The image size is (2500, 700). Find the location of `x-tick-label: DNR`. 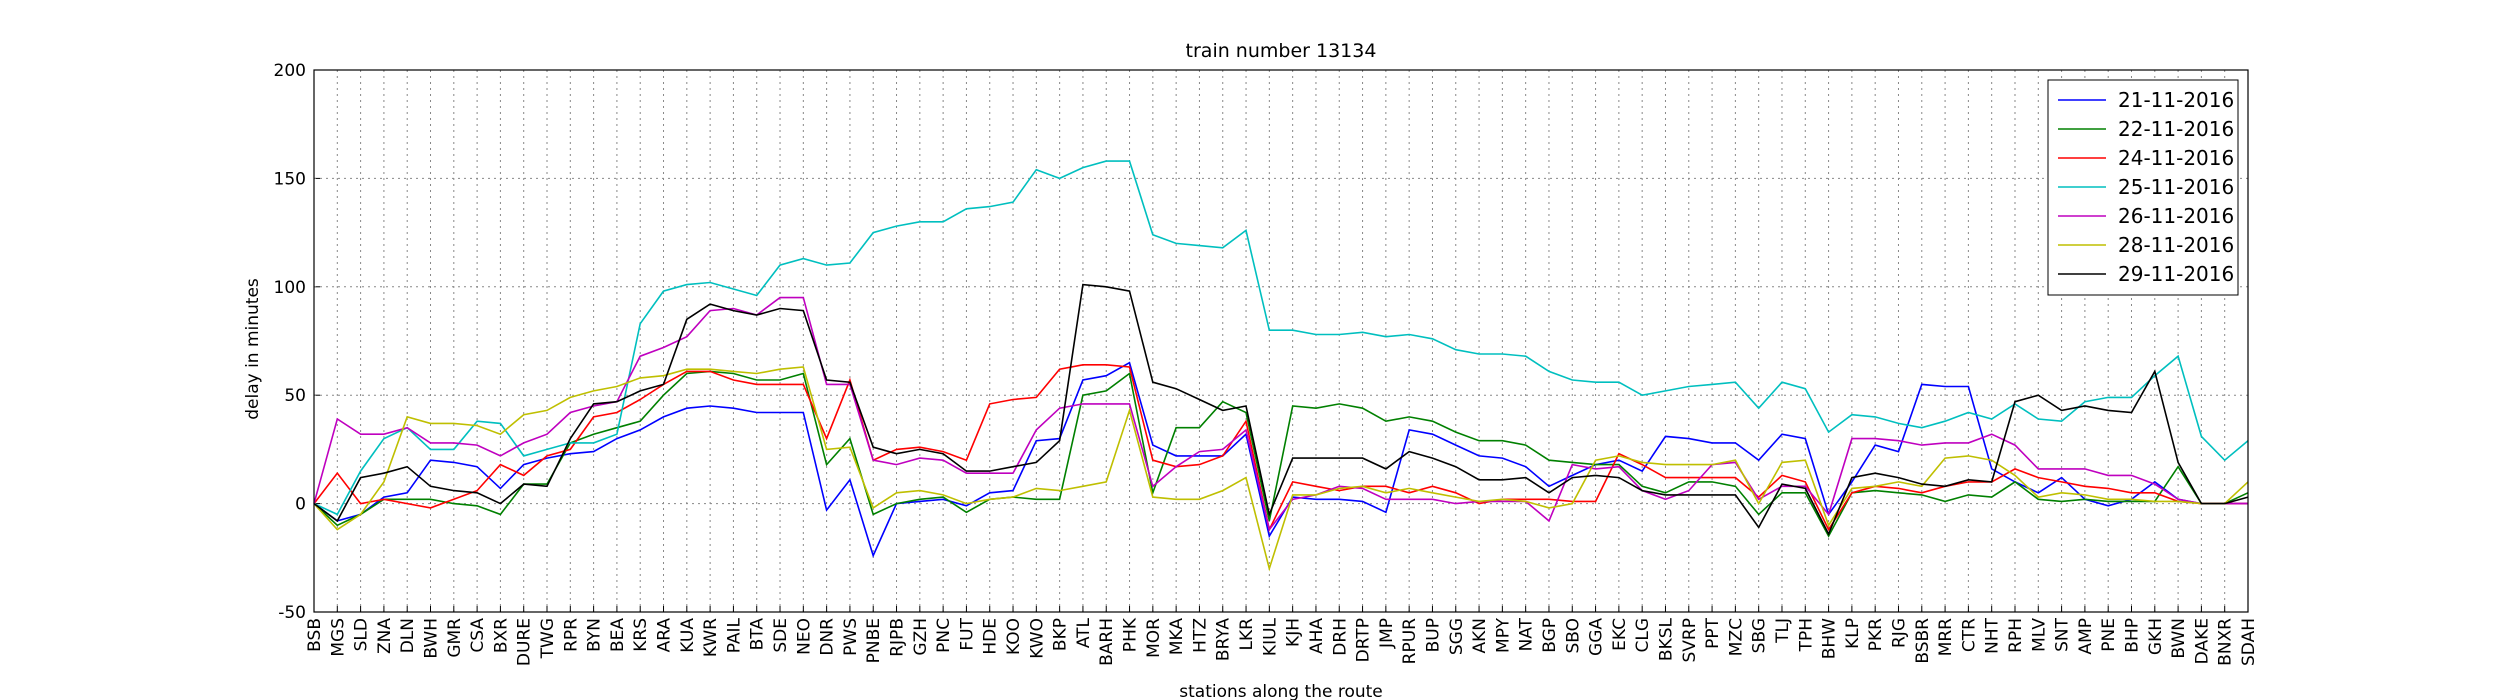

x-tick-label: DNR is located at coordinates (828, 637).